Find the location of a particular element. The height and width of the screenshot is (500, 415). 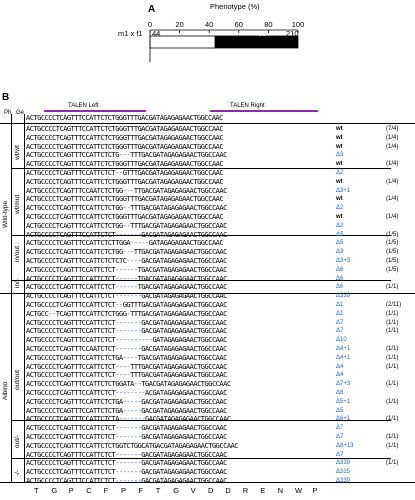

genotype-label: Δ3+1 is located at coordinates (343, 190).